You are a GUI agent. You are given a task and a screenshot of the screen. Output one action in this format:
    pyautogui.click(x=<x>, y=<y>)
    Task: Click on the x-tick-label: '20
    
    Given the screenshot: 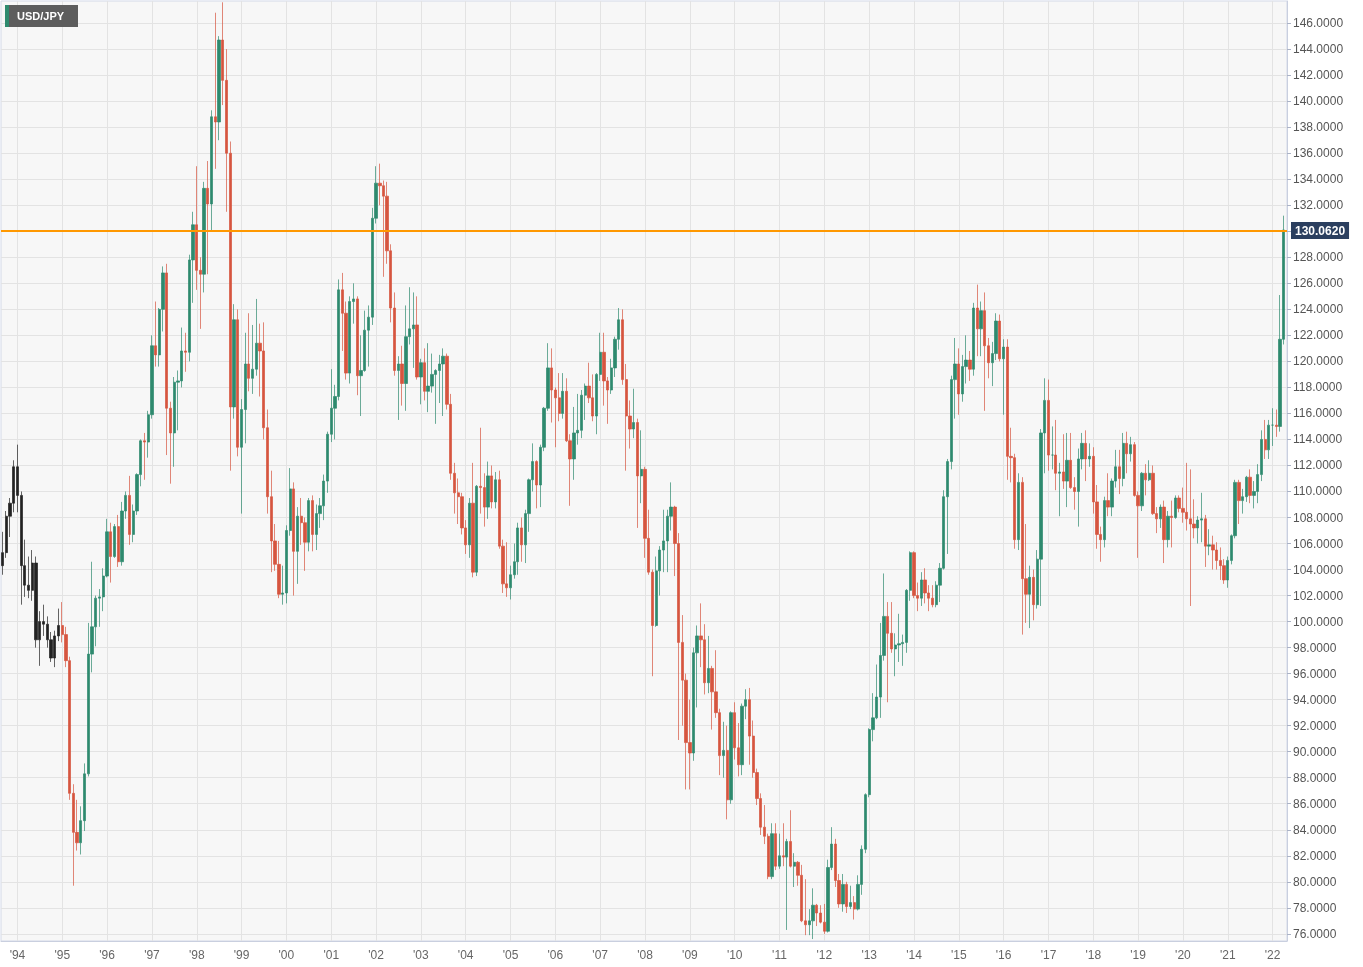 What is the action you would take?
    pyautogui.click(x=1183, y=955)
    